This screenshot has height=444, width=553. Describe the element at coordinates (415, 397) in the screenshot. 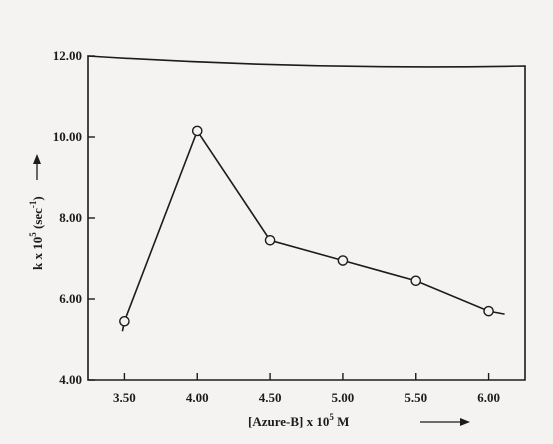

I see `x-tick-label: 5.50` at that location.